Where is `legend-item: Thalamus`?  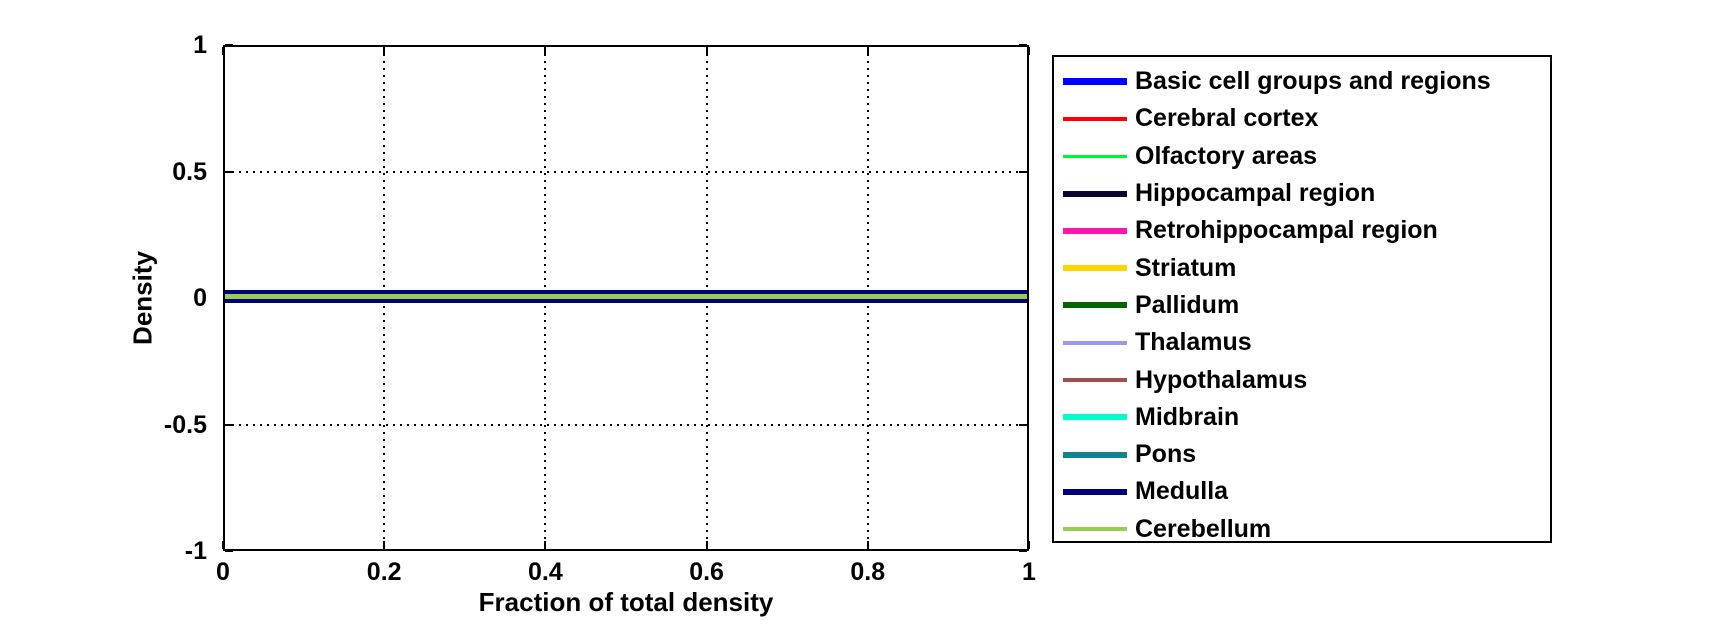 legend-item: Thalamus is located at coordinates (1302, 342).